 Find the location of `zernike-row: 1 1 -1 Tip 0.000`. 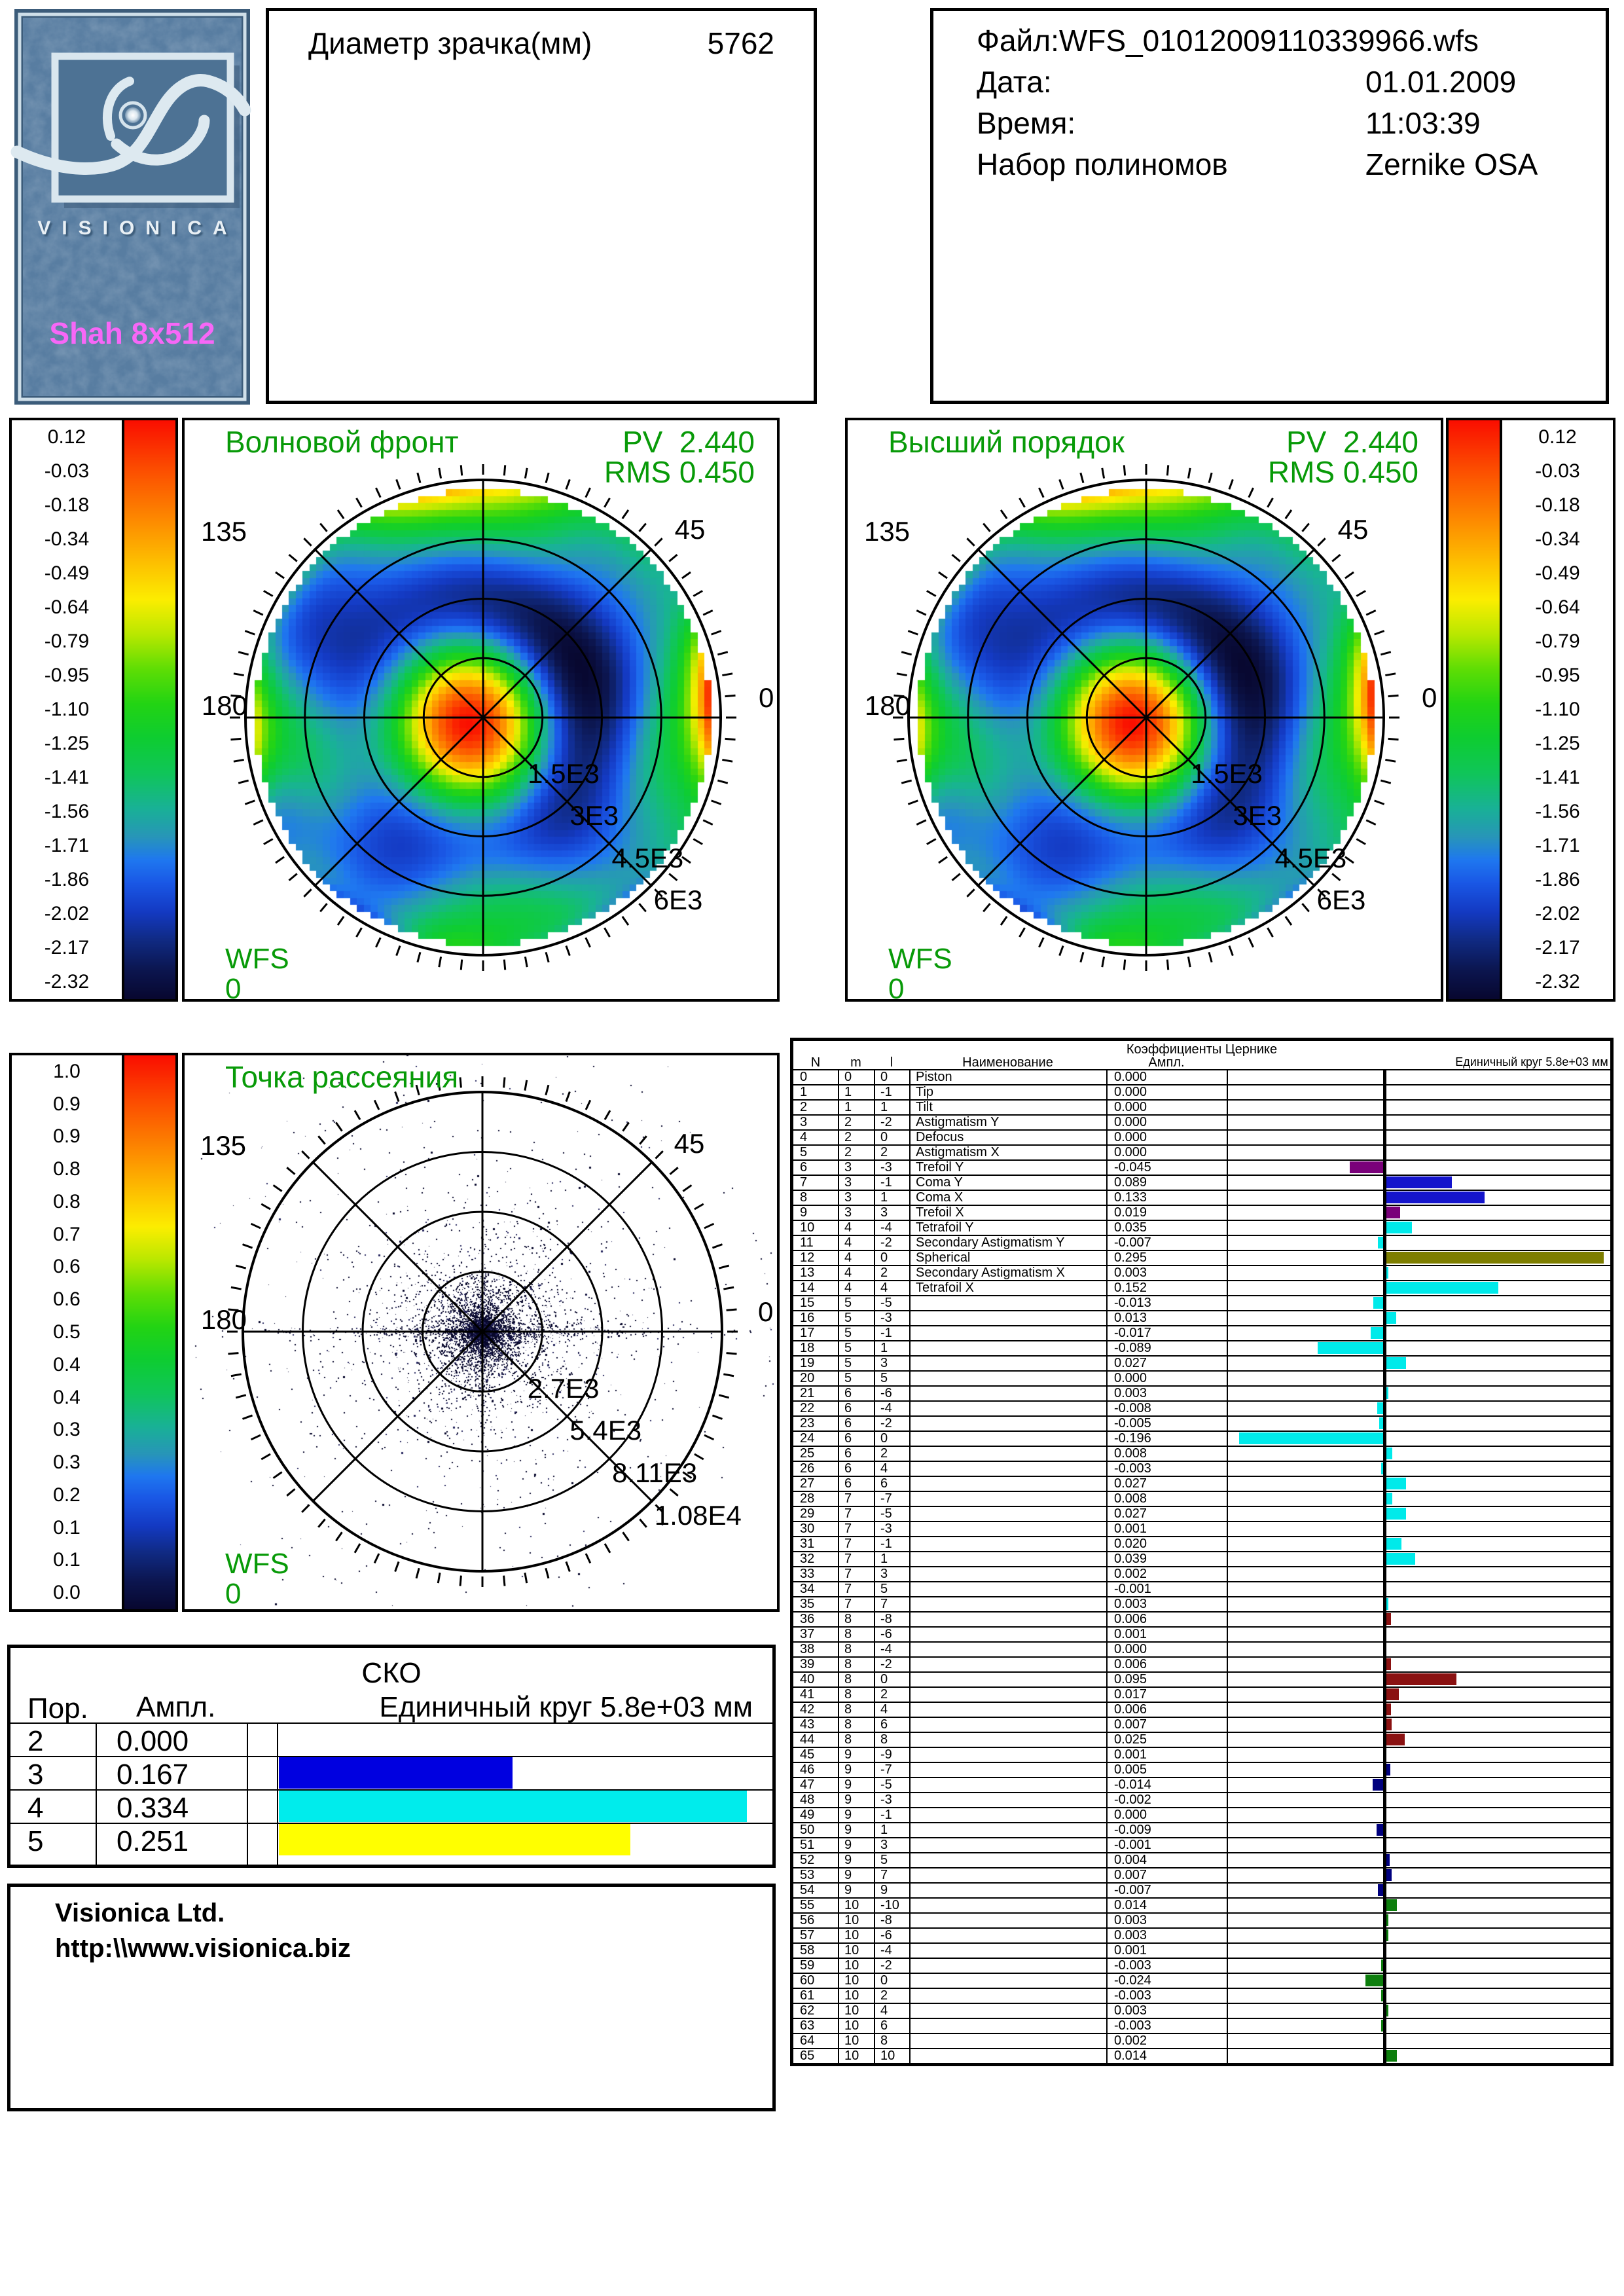

zernike-row: 1 1 -1 Tip 0.000 is located at coordinates (1201, 1091).